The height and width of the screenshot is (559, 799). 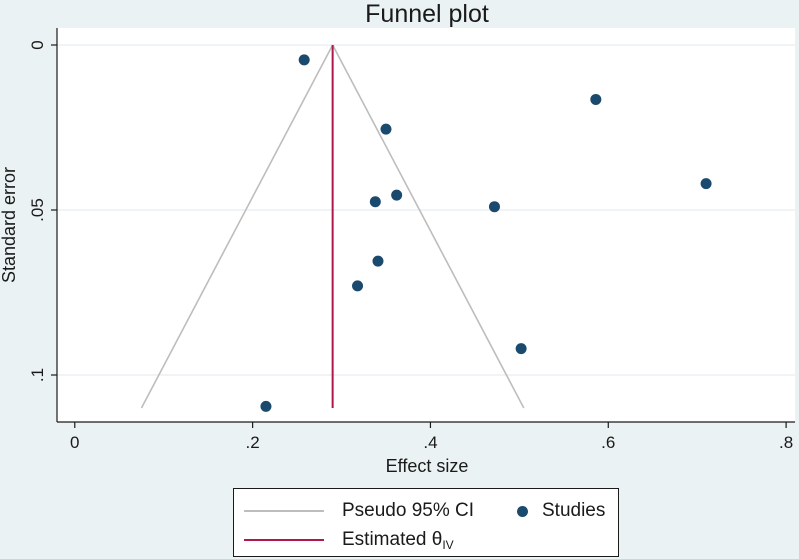 What do you see at coordinates (284, 511) in the screenshot?
I see `legend-ci-swatch` at bounding box center [284, 511].